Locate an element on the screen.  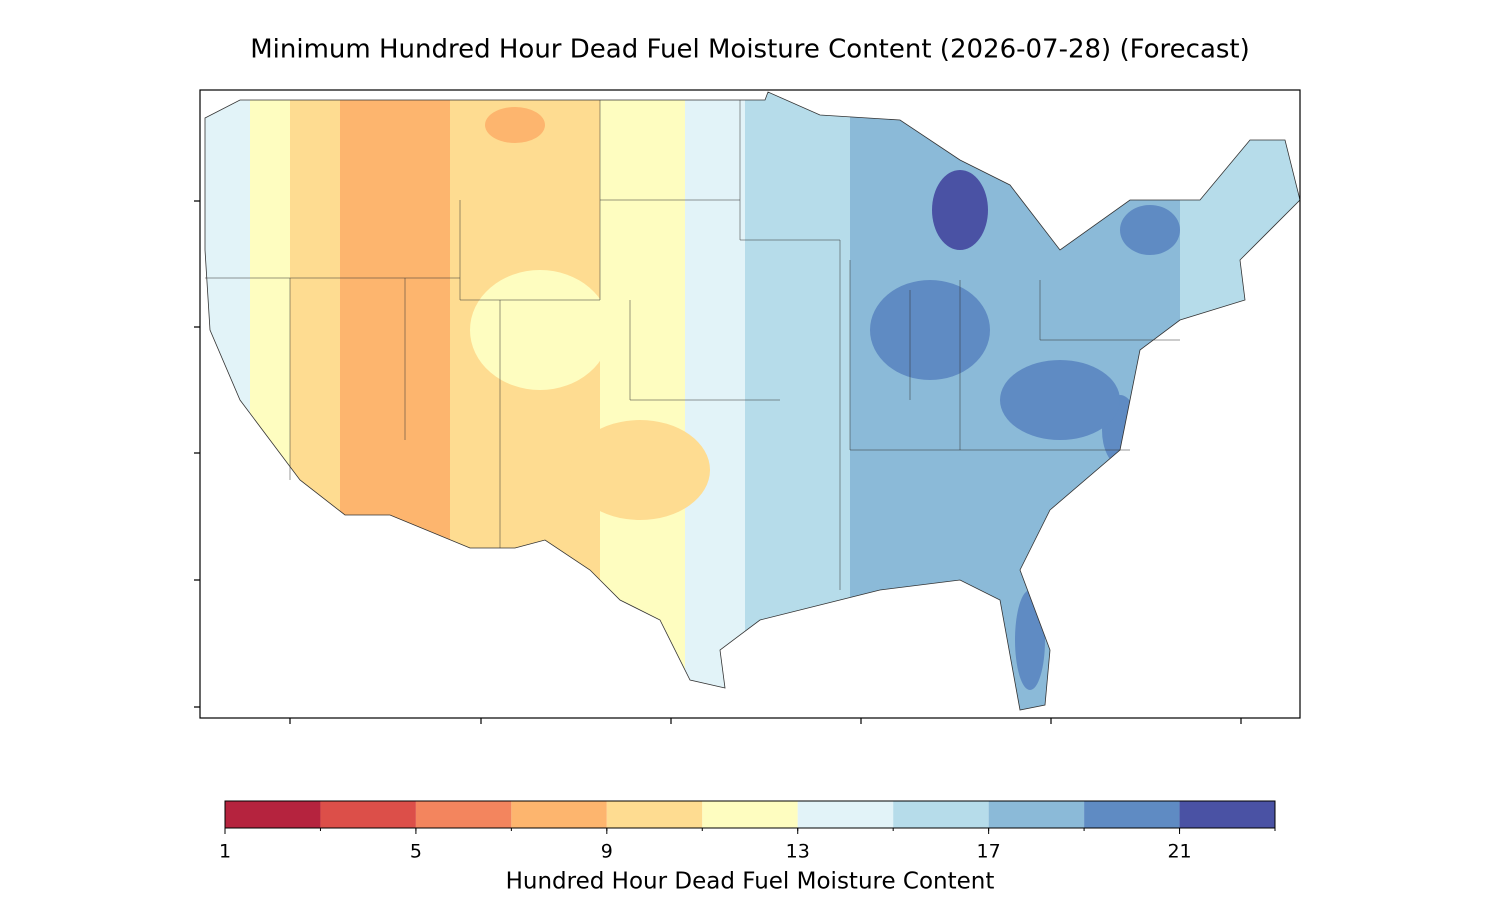
colorbar: 1 5 9 13 17 21 is located at coordinates (747, 831).